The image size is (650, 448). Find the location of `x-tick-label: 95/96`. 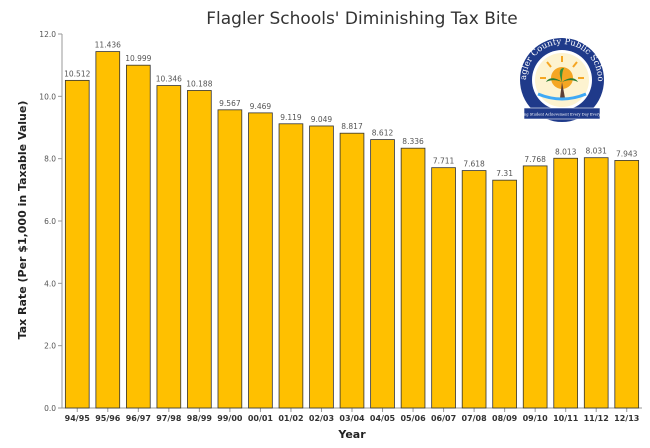

x-tick-label: 95/96 is located at coordinates (108, 418).